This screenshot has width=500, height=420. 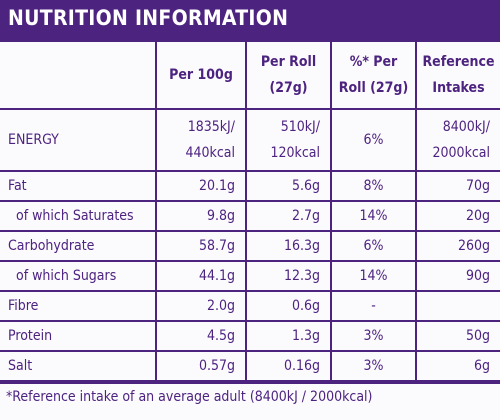 What do you see at coordinates (77, 140) in the screenshot?
I see `row-label: ENERGY` at bounding box center [77, 140].